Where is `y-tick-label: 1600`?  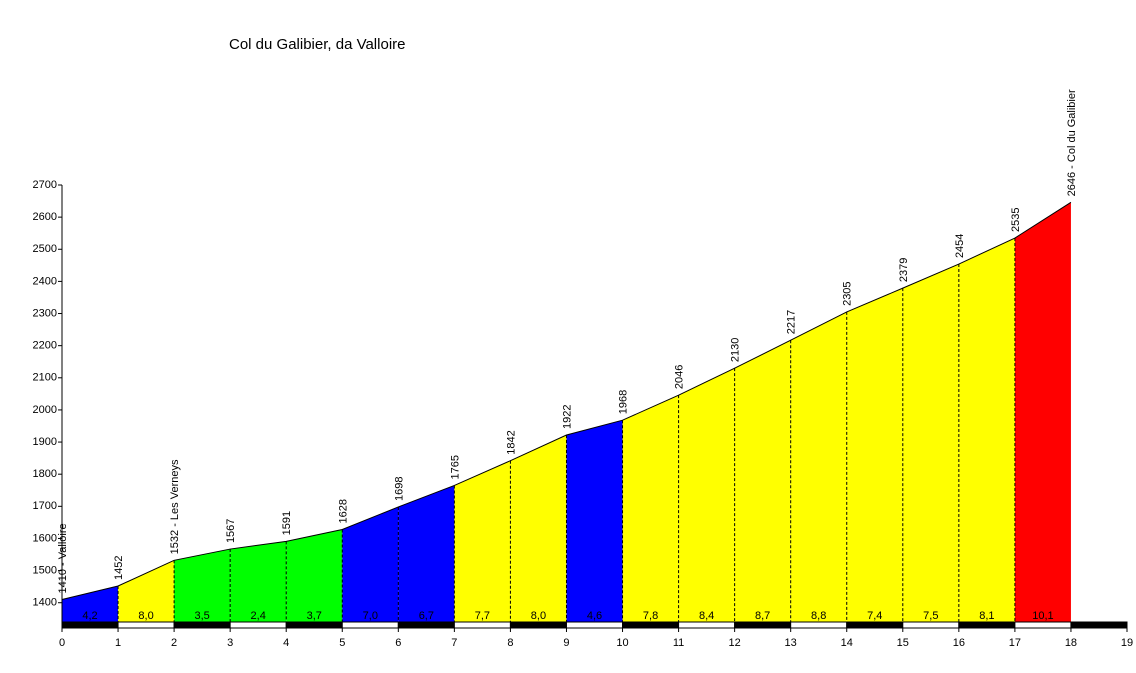 y-tick-label: 1600 is located at coordinates (45, 538).